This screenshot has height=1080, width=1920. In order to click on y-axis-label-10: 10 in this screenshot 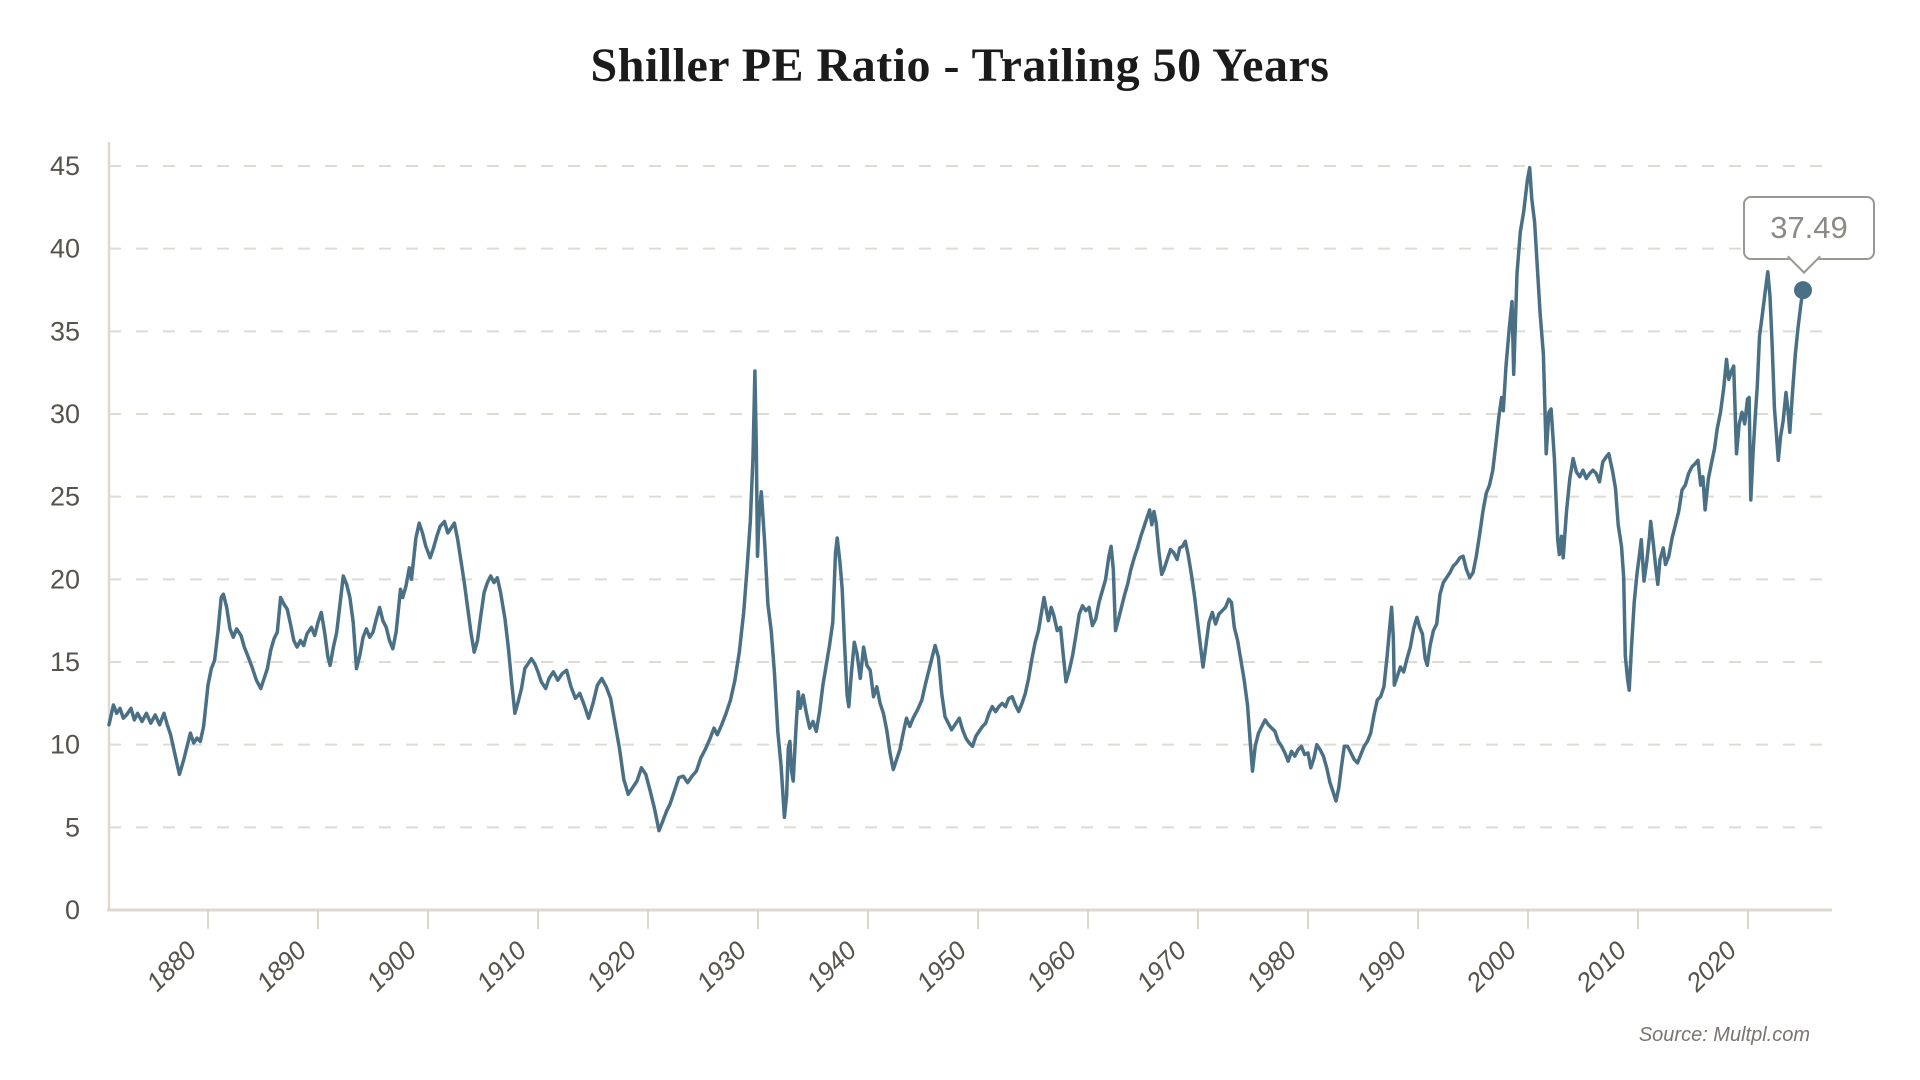, I will do `click(65, 745)`.